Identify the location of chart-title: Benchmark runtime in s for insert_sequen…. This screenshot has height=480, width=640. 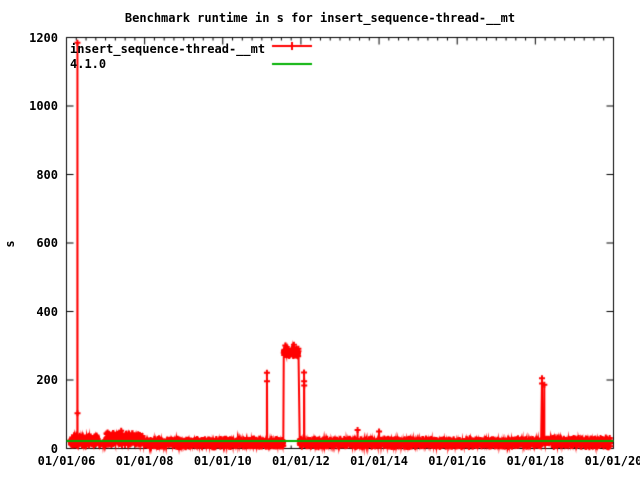
(320, 18).